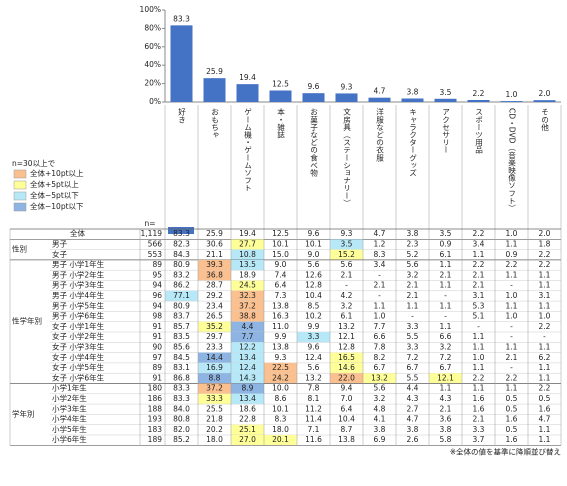 The height and width of the screenshot is (486, 567). Describe the element at coordinates (413, 388) in the screenshot. I see `cell-value: 4.4` at that location.